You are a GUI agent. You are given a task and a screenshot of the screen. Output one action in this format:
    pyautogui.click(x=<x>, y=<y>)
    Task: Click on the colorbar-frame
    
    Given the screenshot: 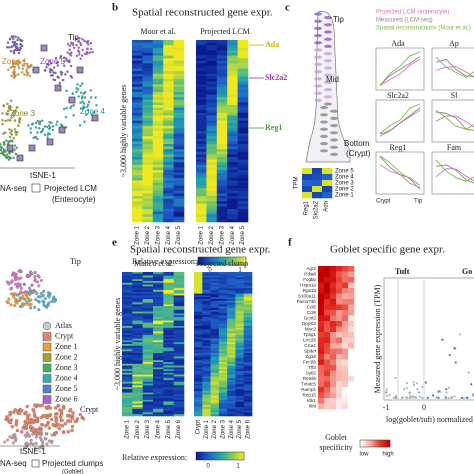 What is the action you would take?
    pyautogui.click(x=222, y=261)
    